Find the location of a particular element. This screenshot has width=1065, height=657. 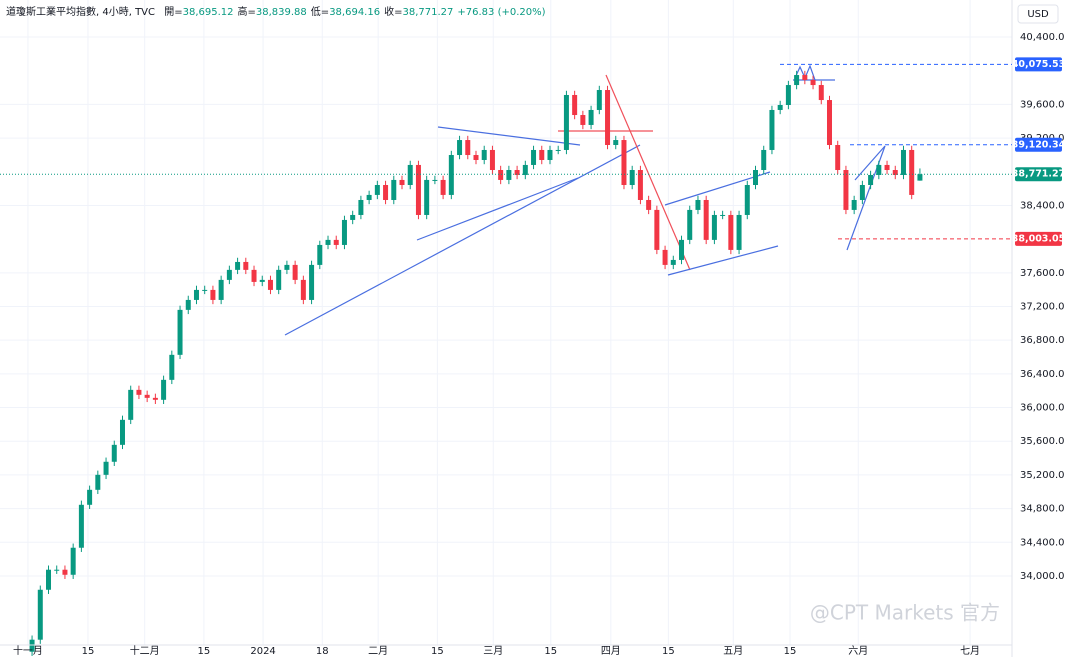

legend-value: 38,694.16 is located at coordinates (354, 12).